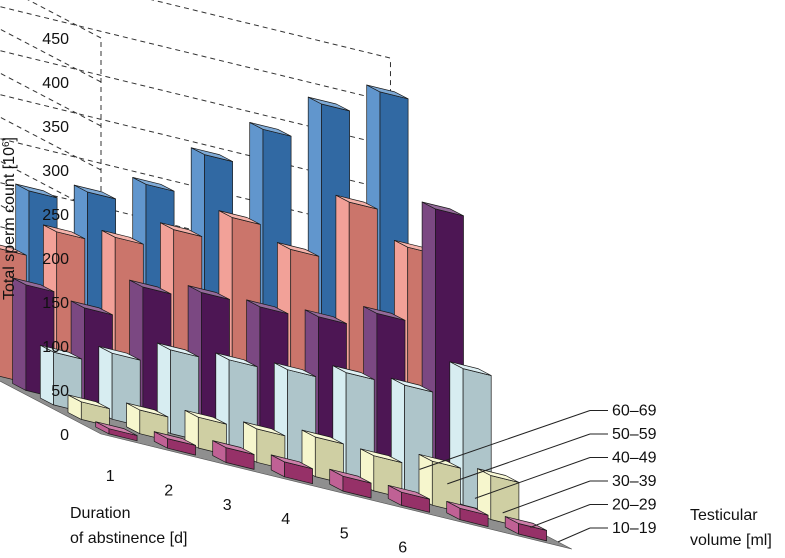 This screenshot has width=785, height=558. I want to click on y-tick-label: 200, so click(55, 259).